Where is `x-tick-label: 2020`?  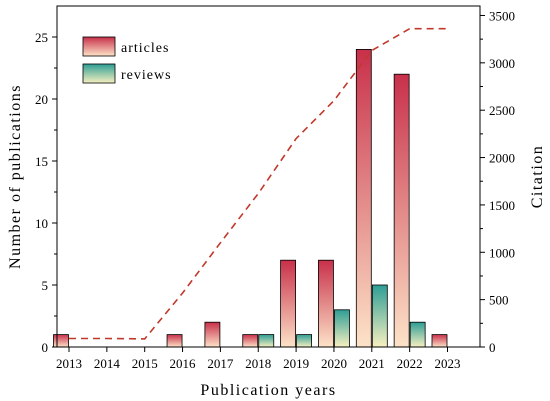
x-tick-label: 2020 is located at coordinates (334, 363).